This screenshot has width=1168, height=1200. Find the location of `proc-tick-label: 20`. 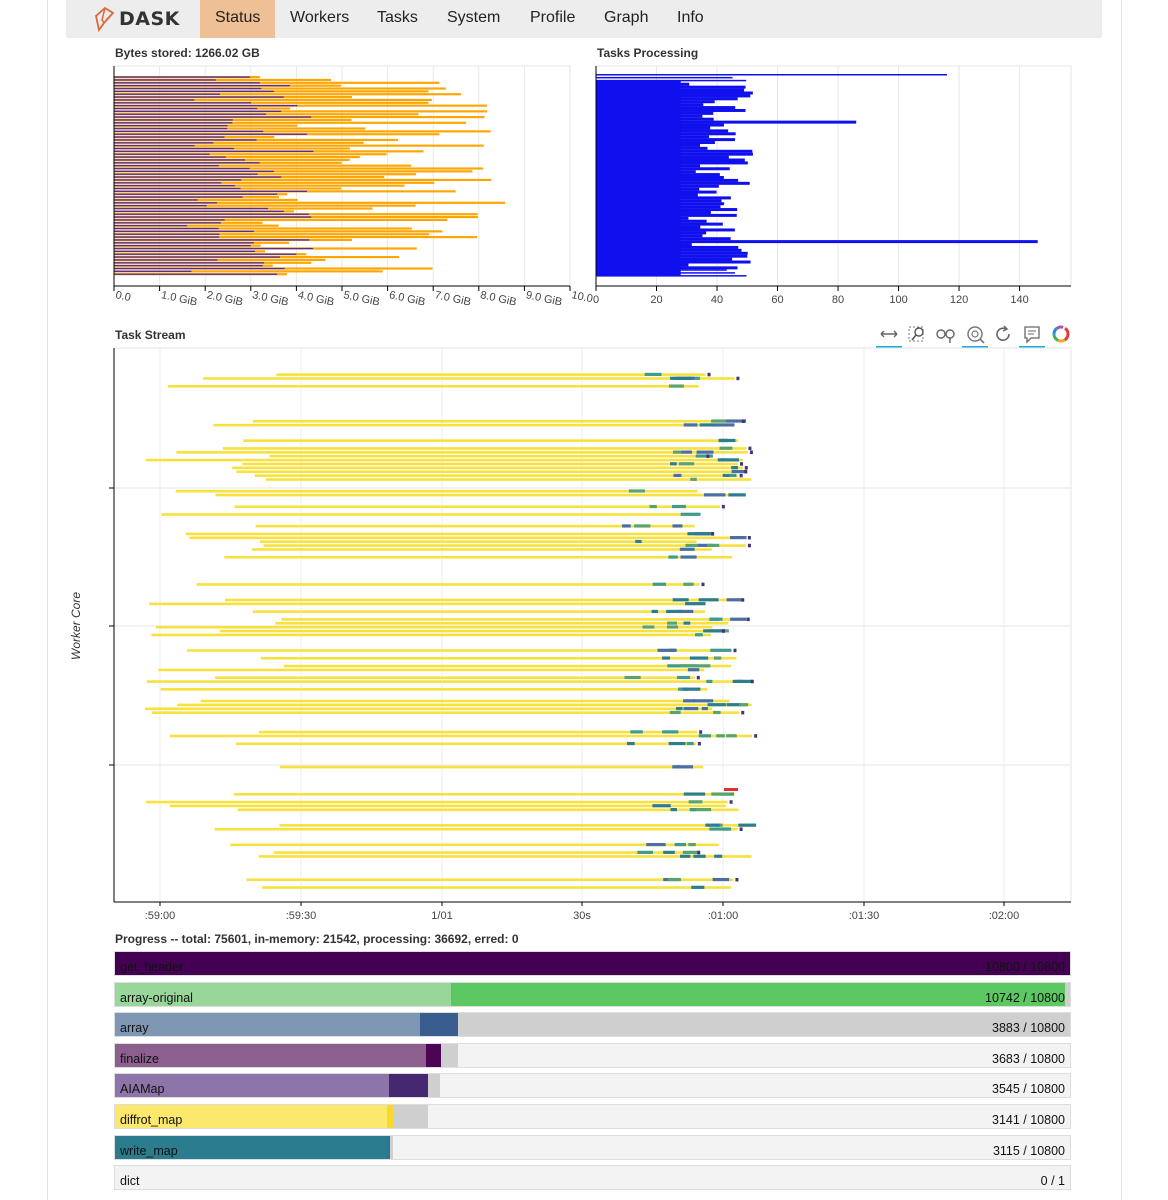

proc-tick-label: 20 is located at coordinates (656, 300).